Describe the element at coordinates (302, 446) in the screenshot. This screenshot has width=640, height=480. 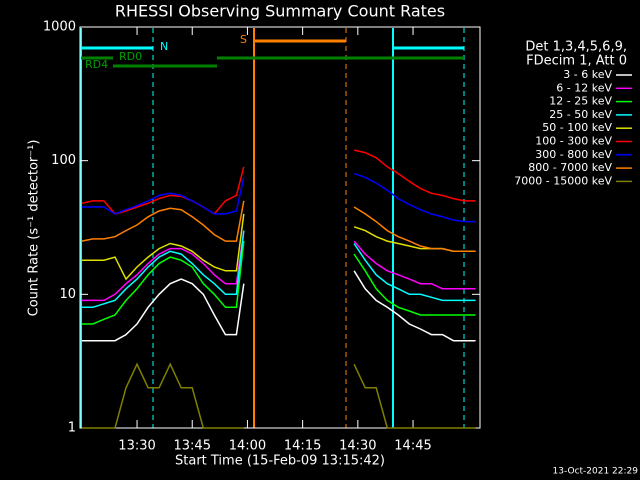
I see `x-tick-label: 14:15` at that location.